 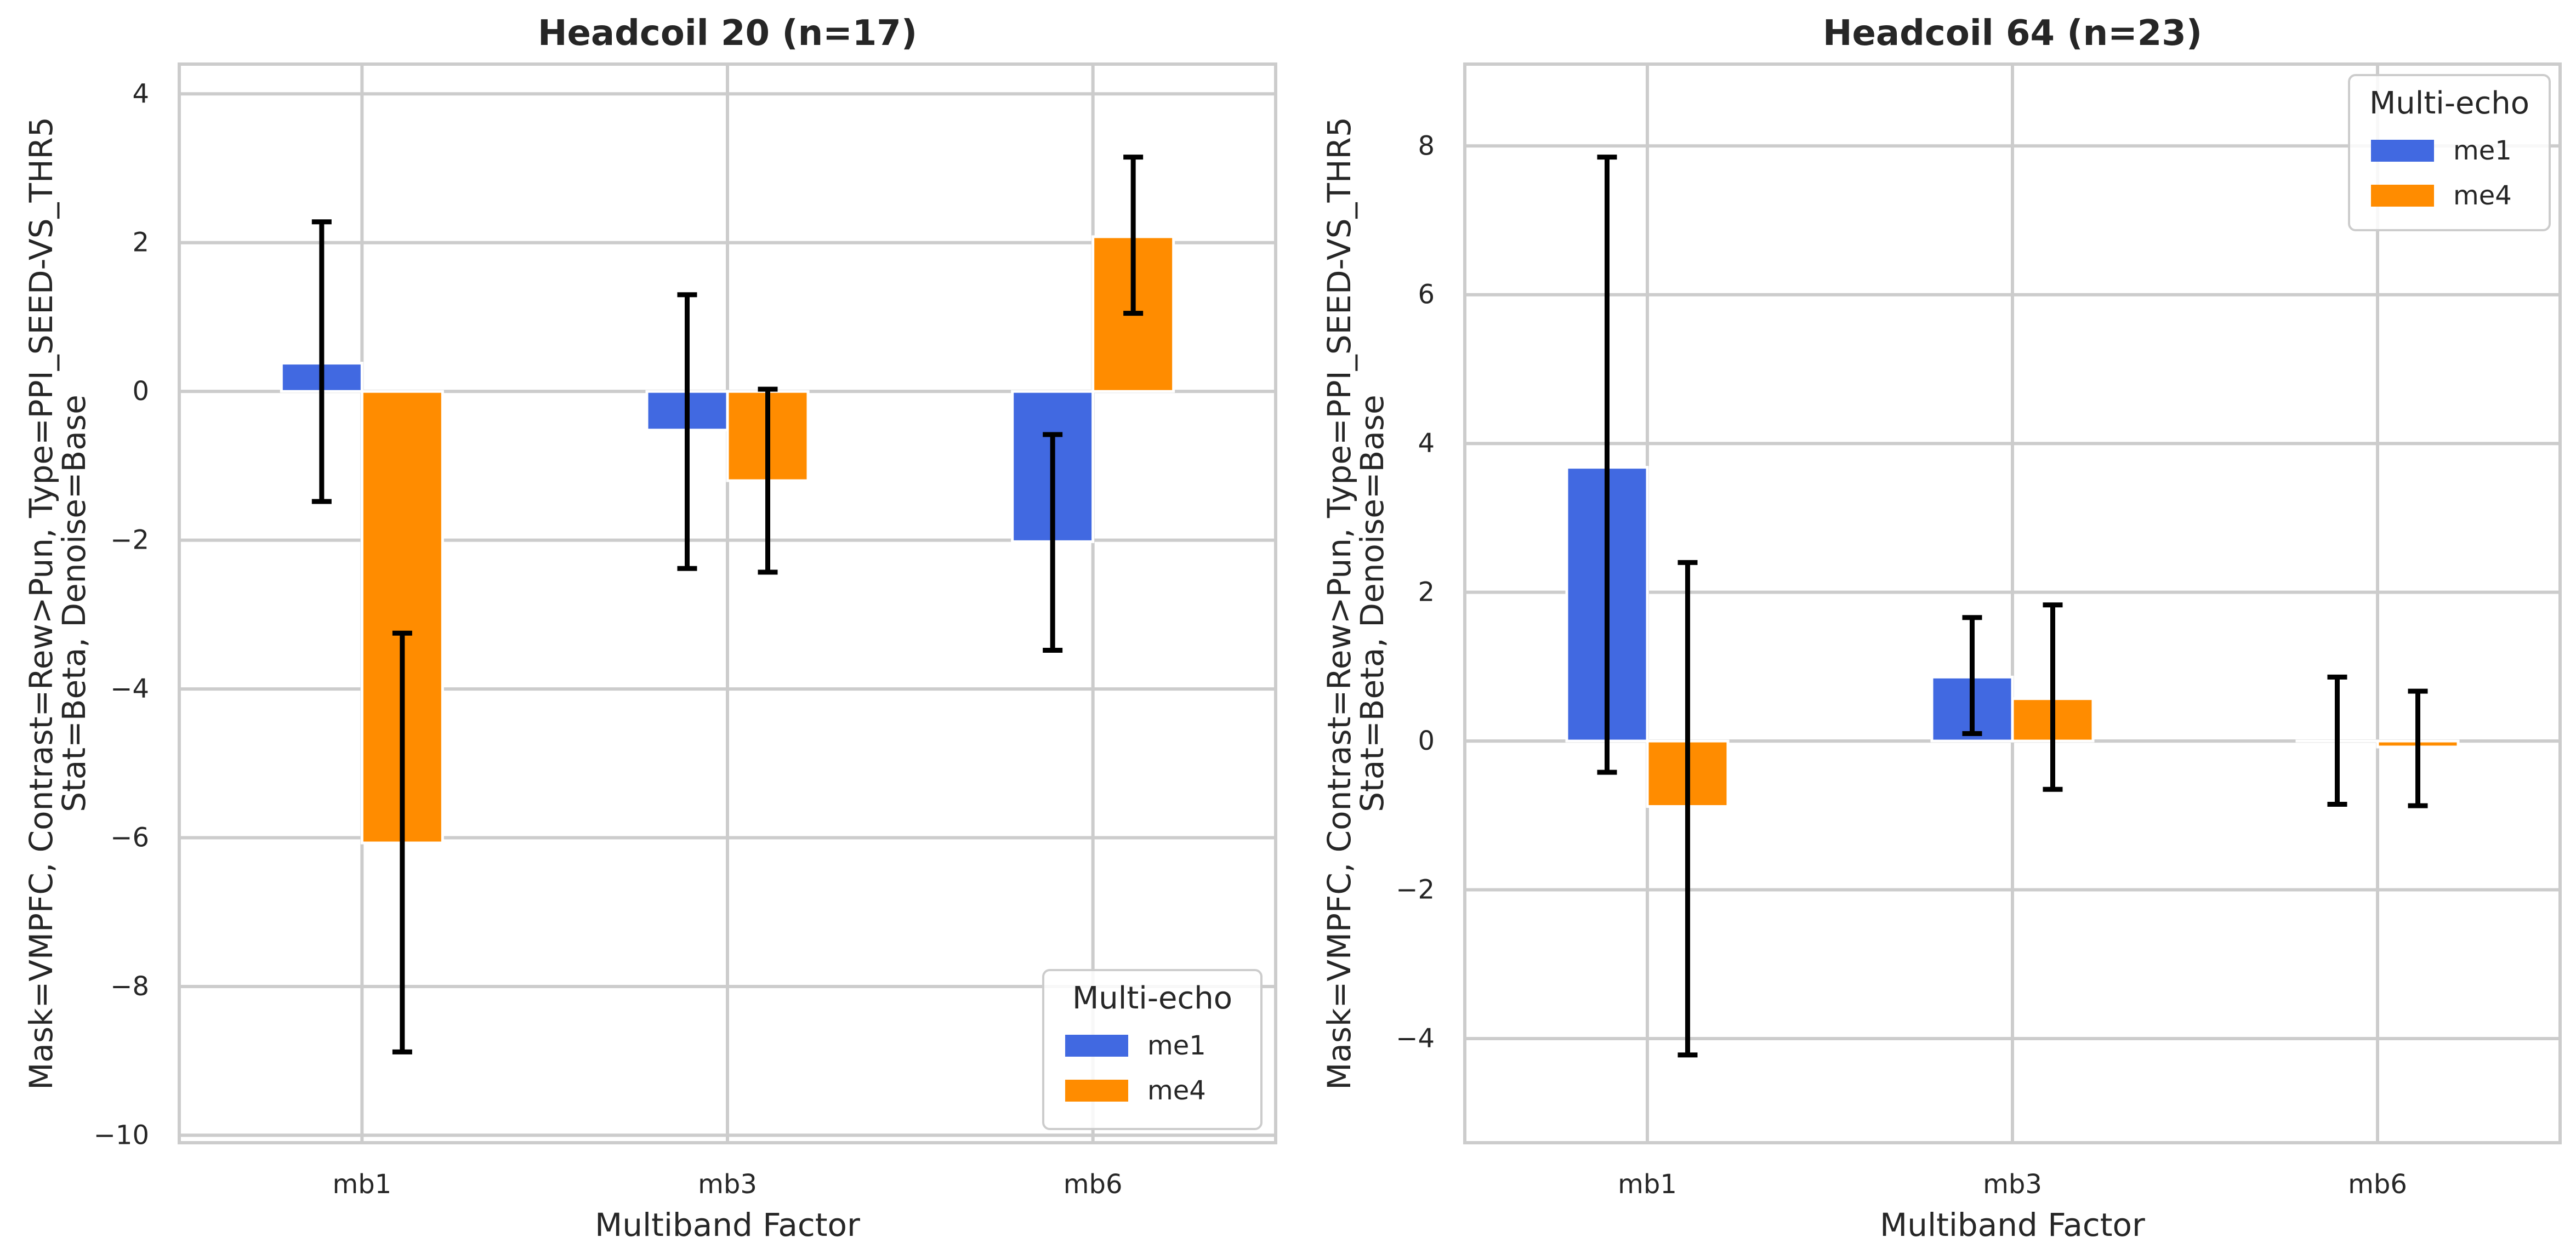 What do you see at coordinates (2012, 33) in the screenshot?
I see `chart-title: Headcoil 64 (n=23)` at bounding box center [2012, 33].